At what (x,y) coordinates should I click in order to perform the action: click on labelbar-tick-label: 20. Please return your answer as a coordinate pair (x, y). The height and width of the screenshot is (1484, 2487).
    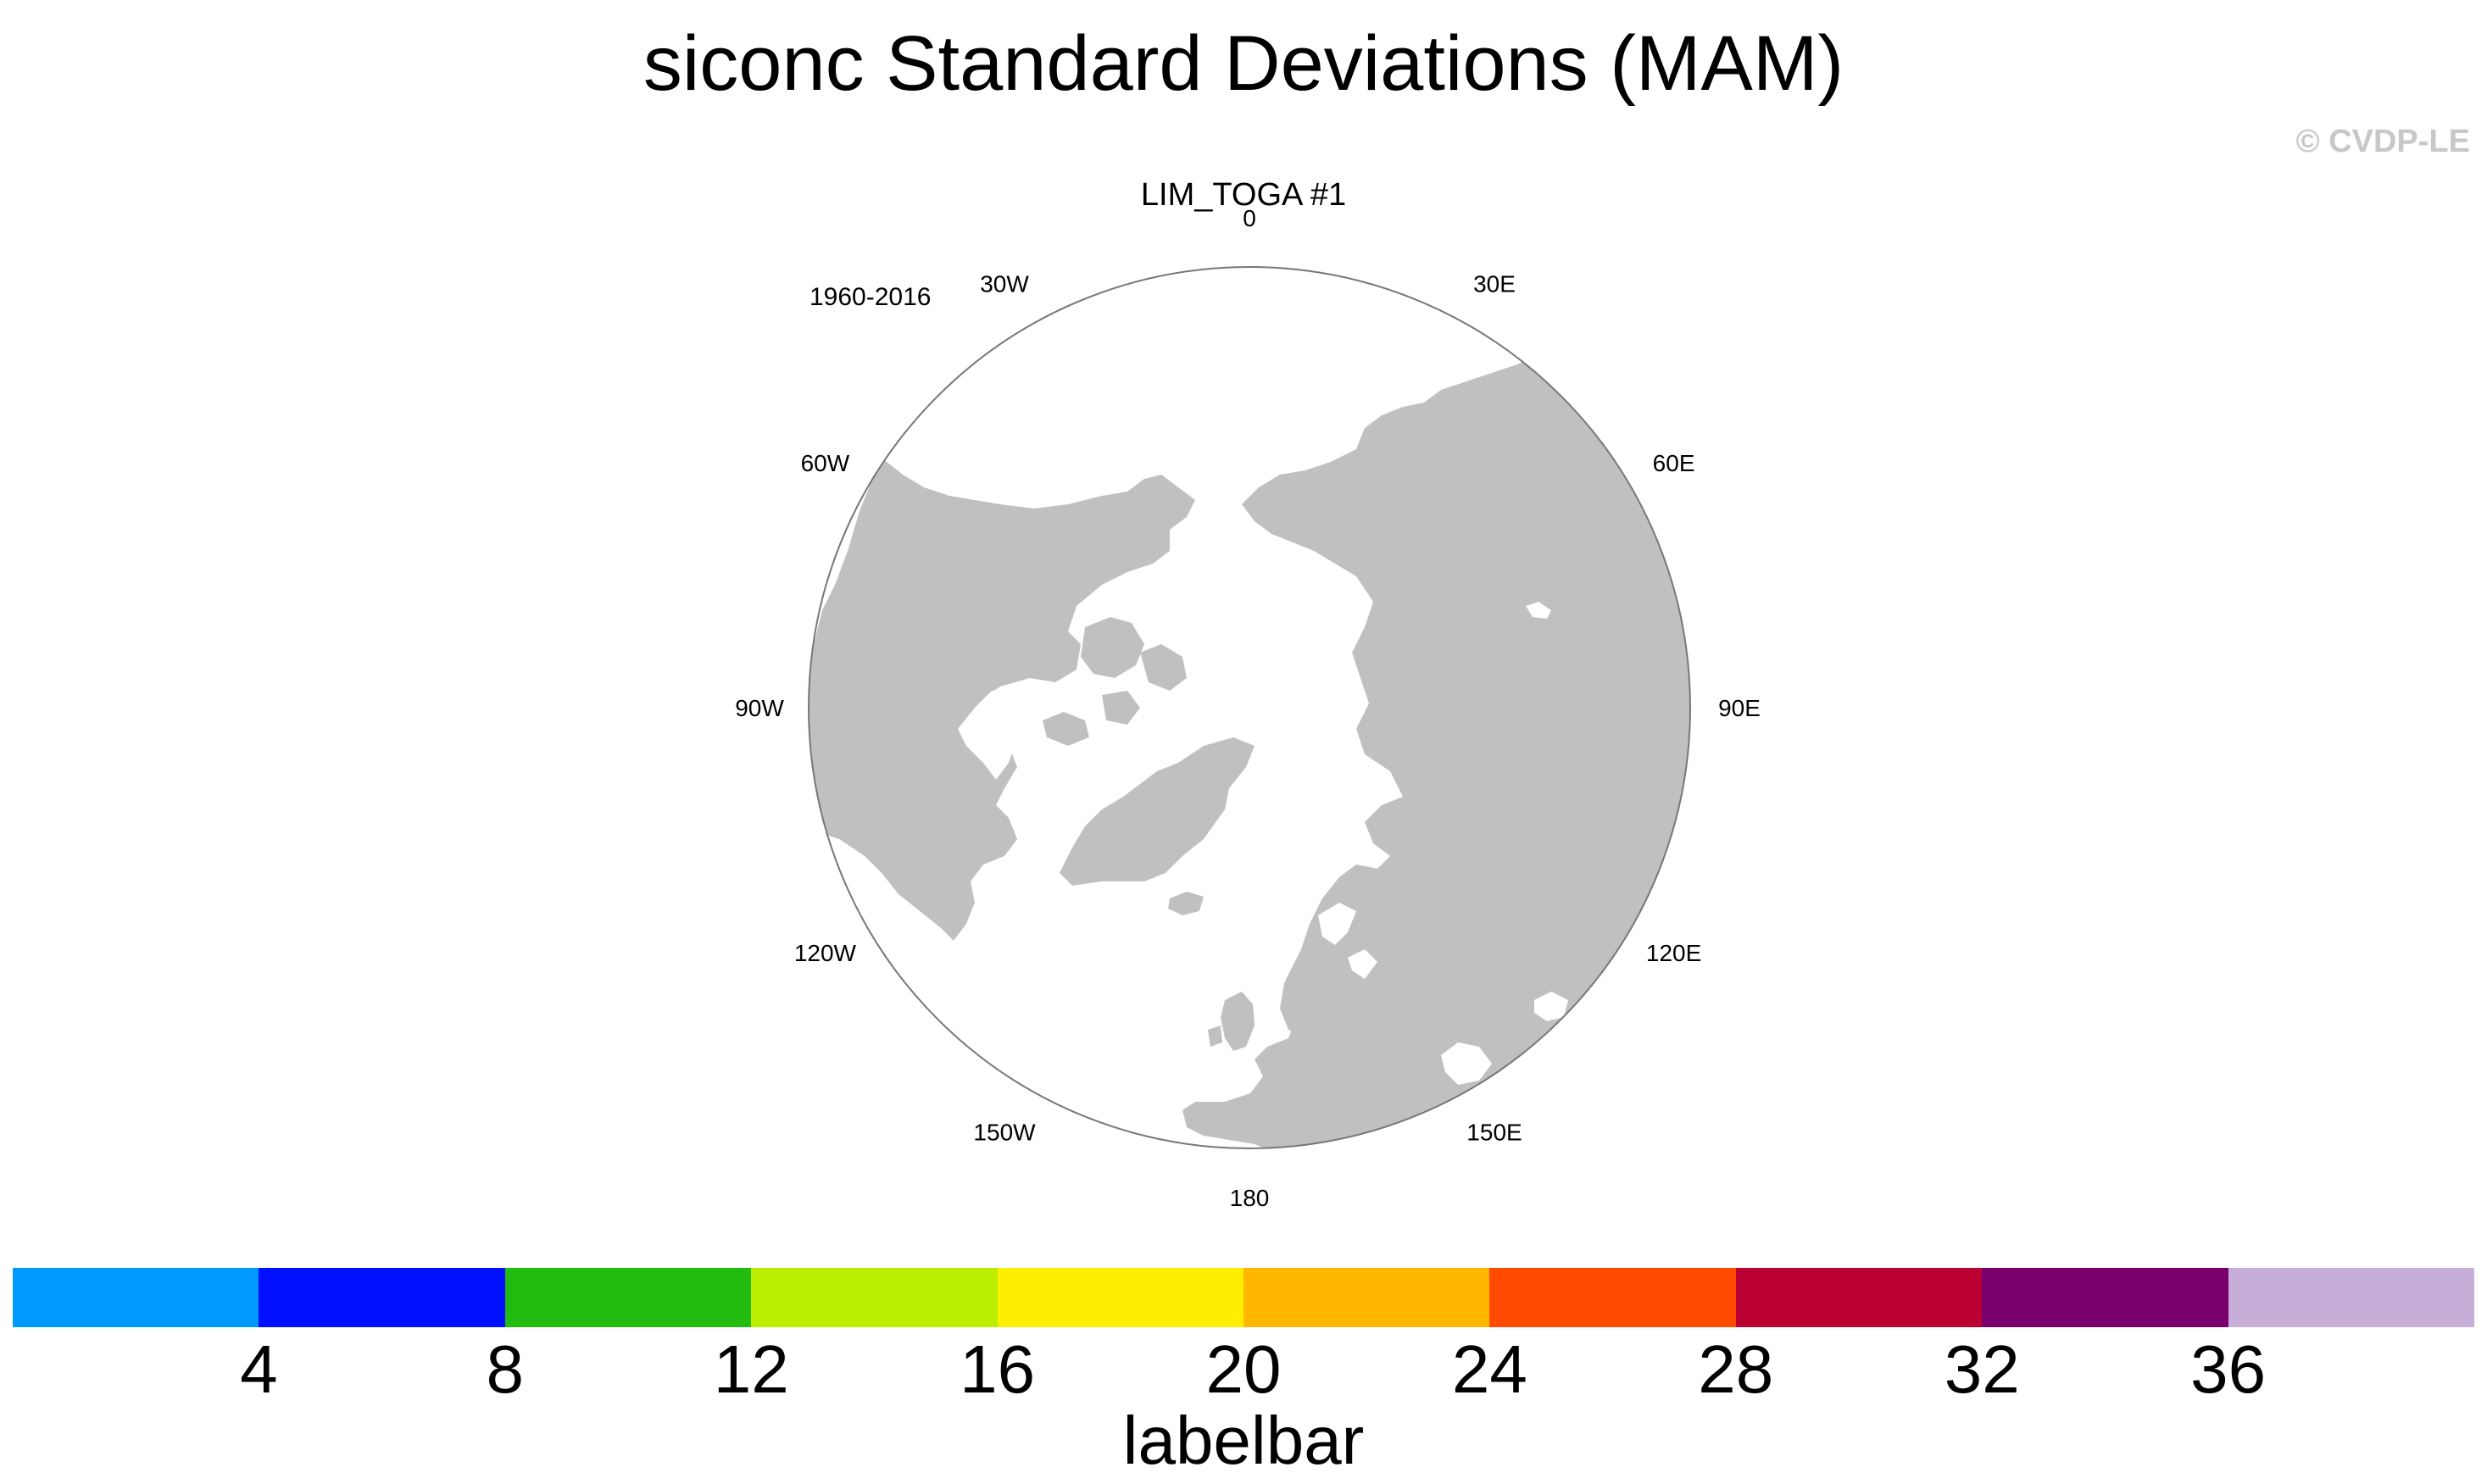
    Looking at the image, I should click on (1243, 1369).